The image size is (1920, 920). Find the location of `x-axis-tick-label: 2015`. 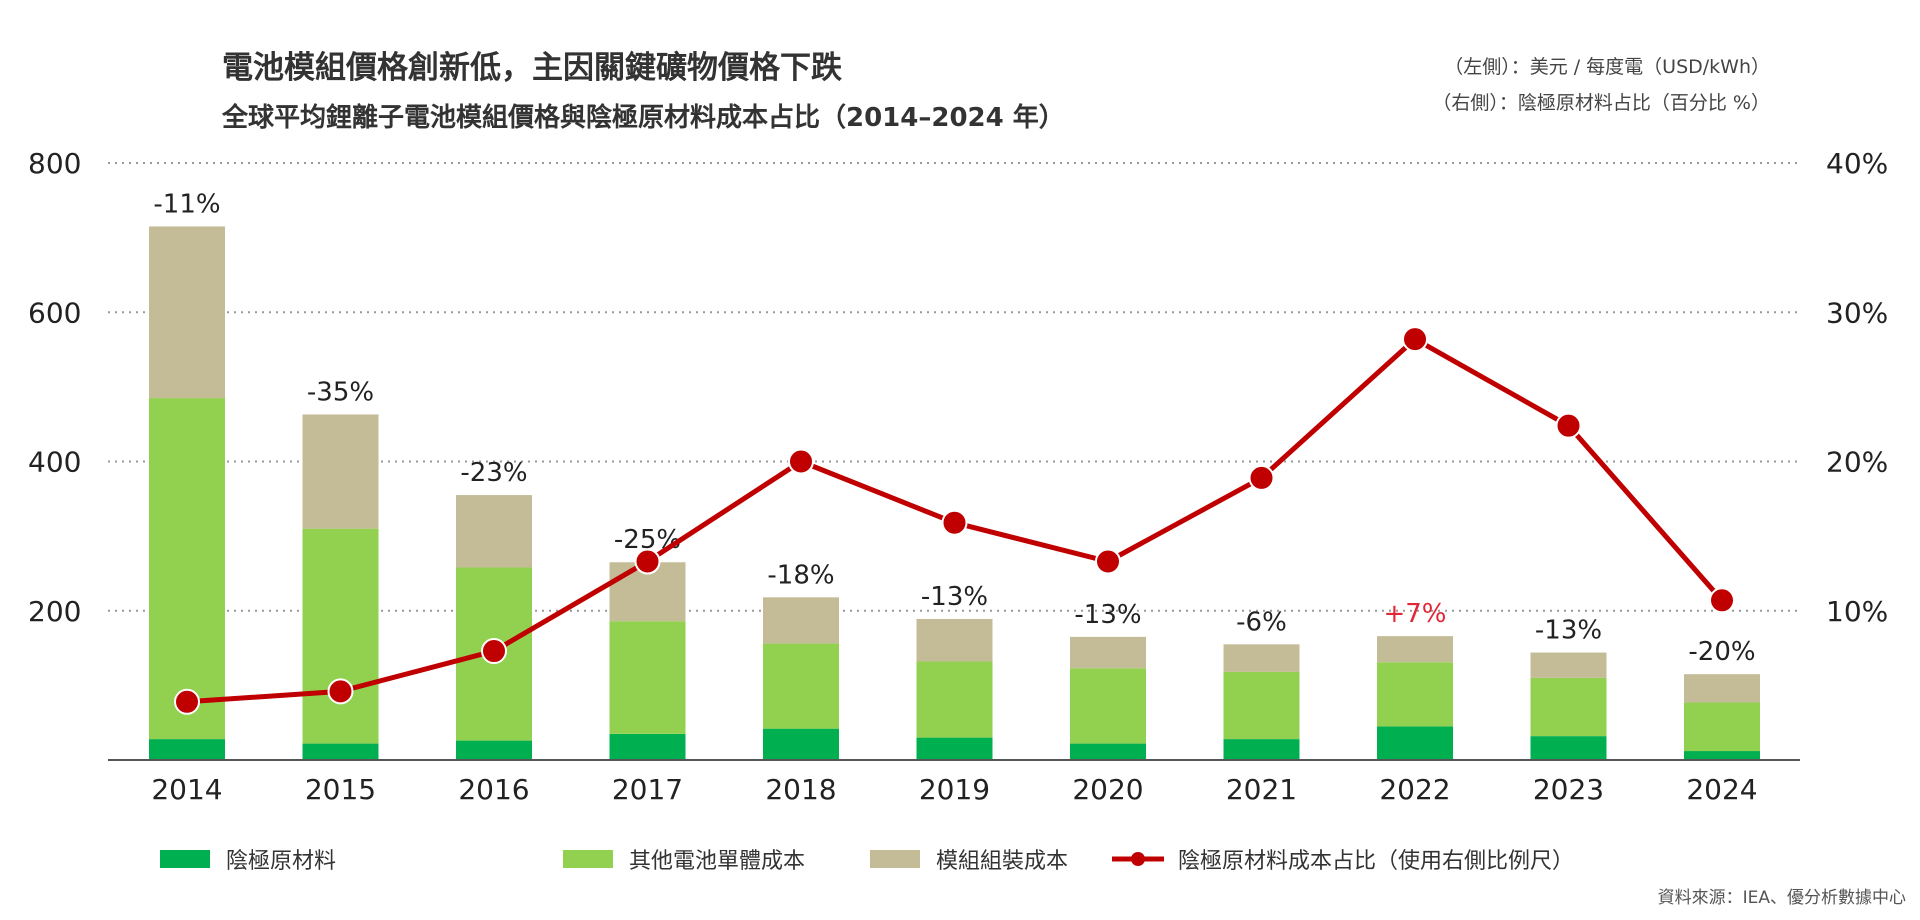

x-axis-tick-label: 2015 is located at coordinates (340, 789).